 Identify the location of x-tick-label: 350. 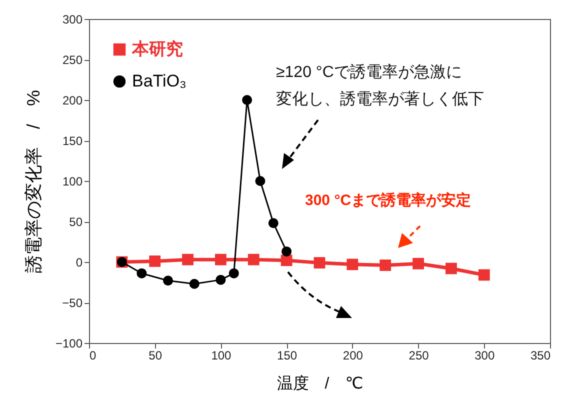
(540, 355).